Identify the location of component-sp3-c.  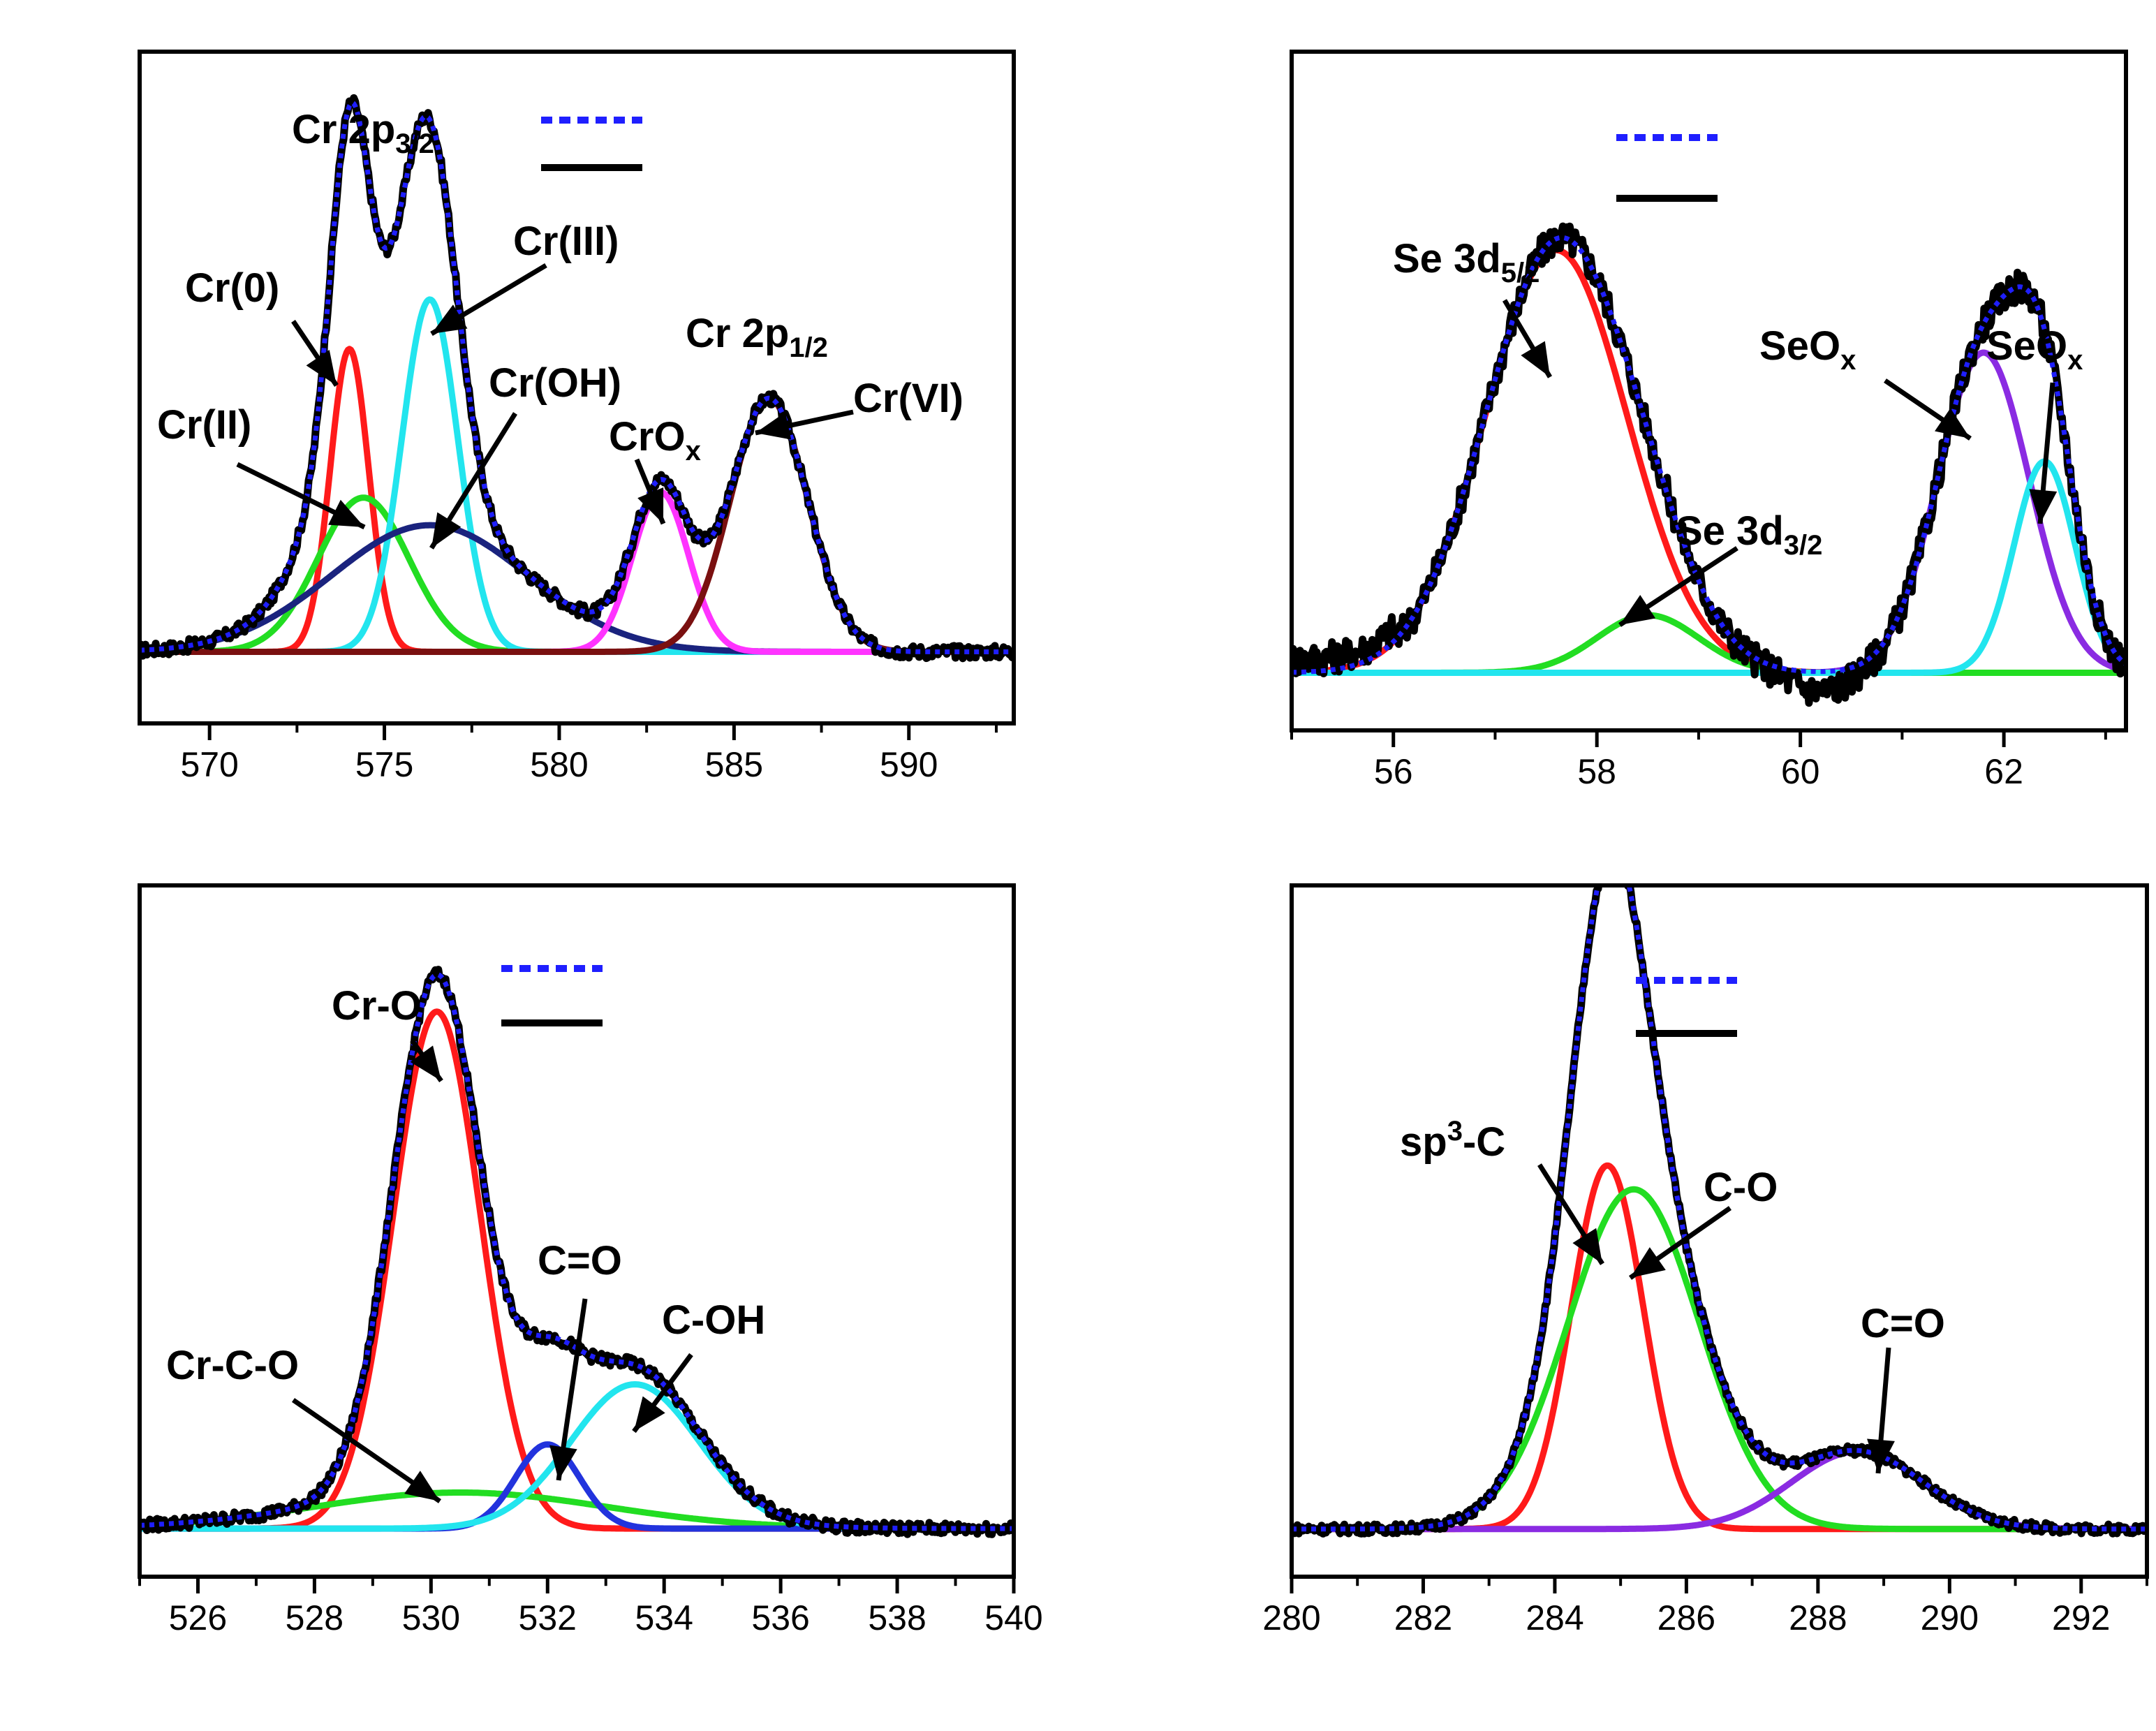
(1720, 1347).